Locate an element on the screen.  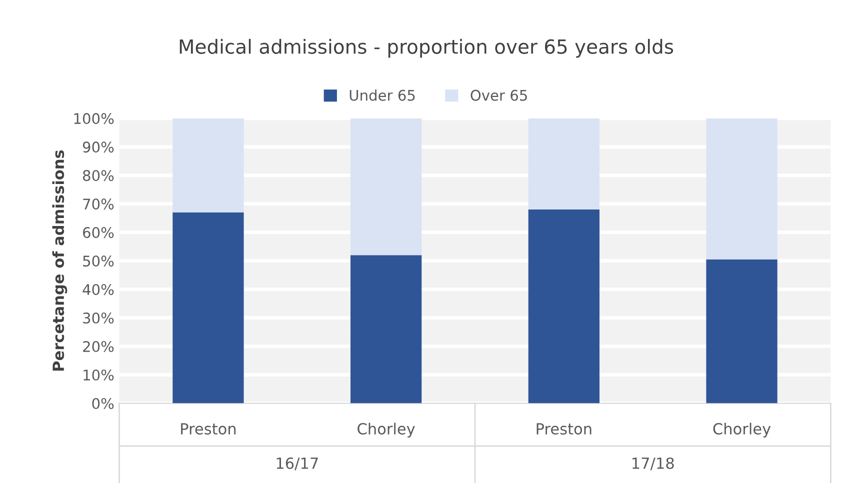
y-tick-label: 70% is located at coordinates (98, 204).